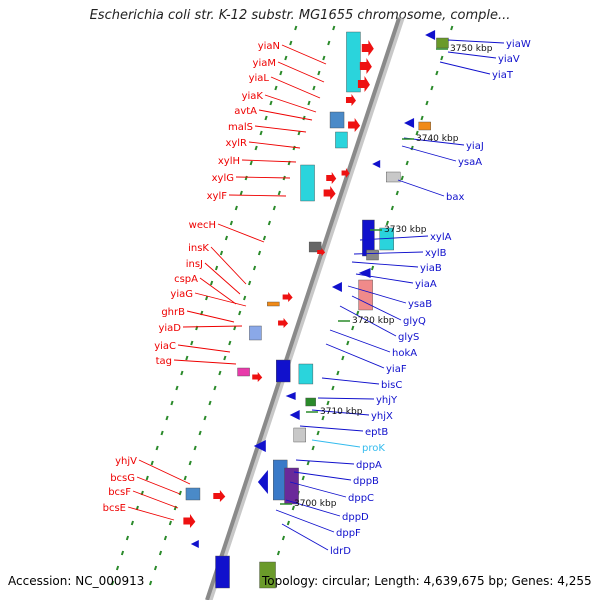  I want to click on gene-label-right: ldrD, so click(340, 551).